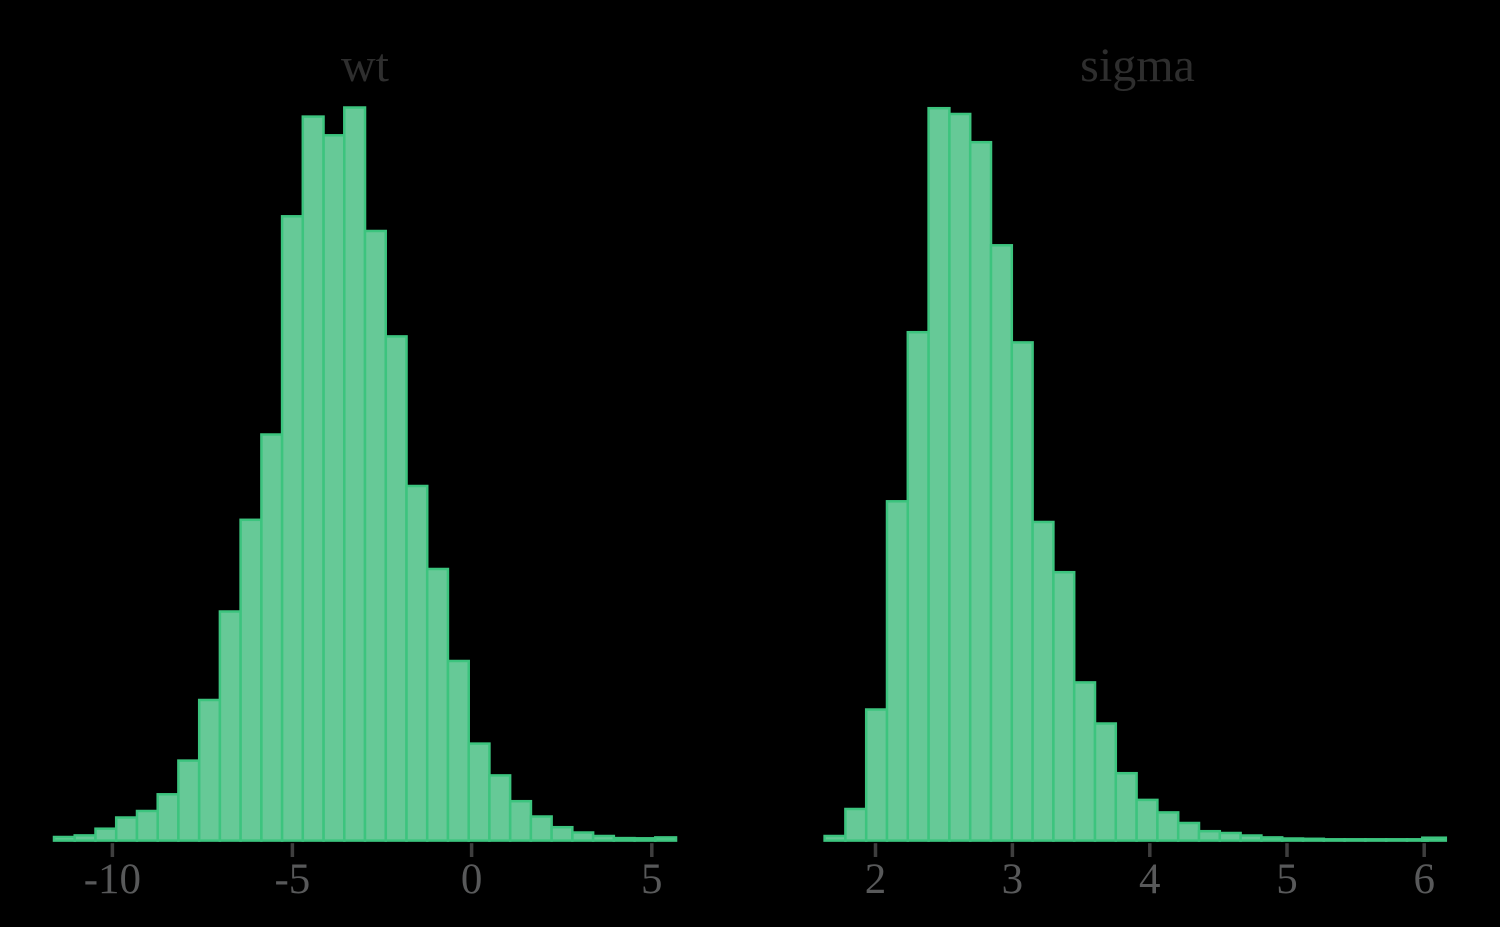  I want to click on svg-text: 3, so click(1013, 879).